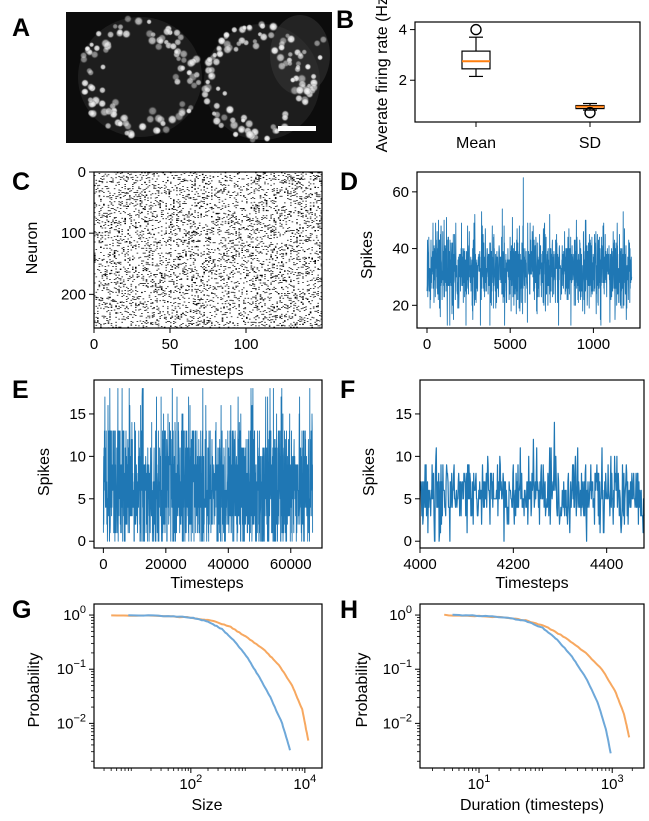  What do you see at coordinates (297, 128) in the screenshot?
I see `scale-bar` at bounding box center [297, 128].